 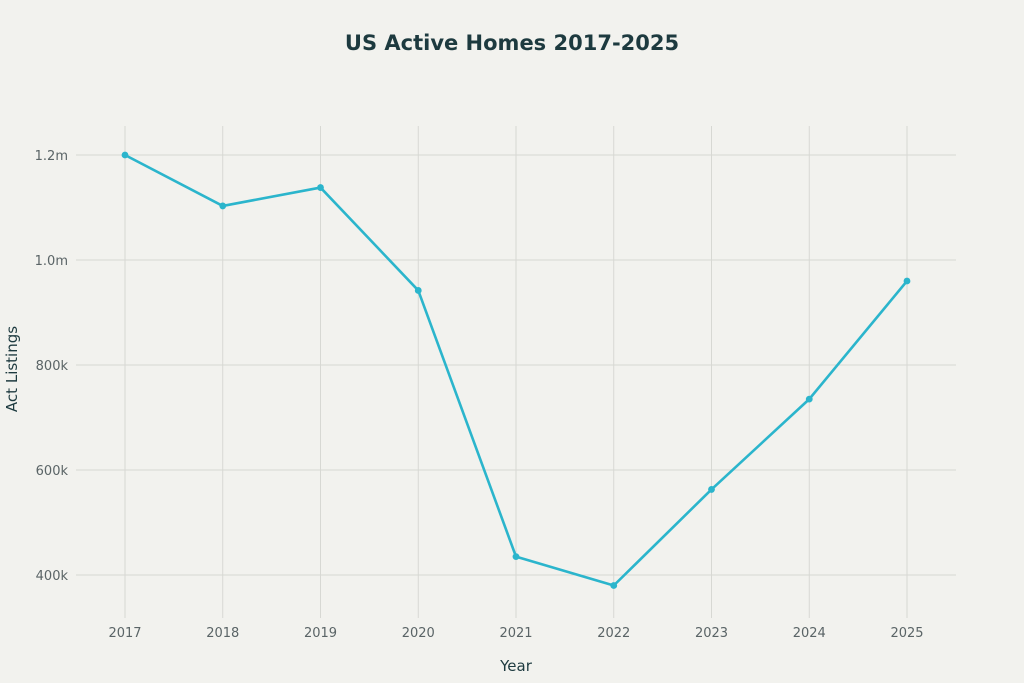 What do you see at coordinates (613, 633) in the screenshot?
I see `x-tick-label: 2022` at bounding box center [613, 633].